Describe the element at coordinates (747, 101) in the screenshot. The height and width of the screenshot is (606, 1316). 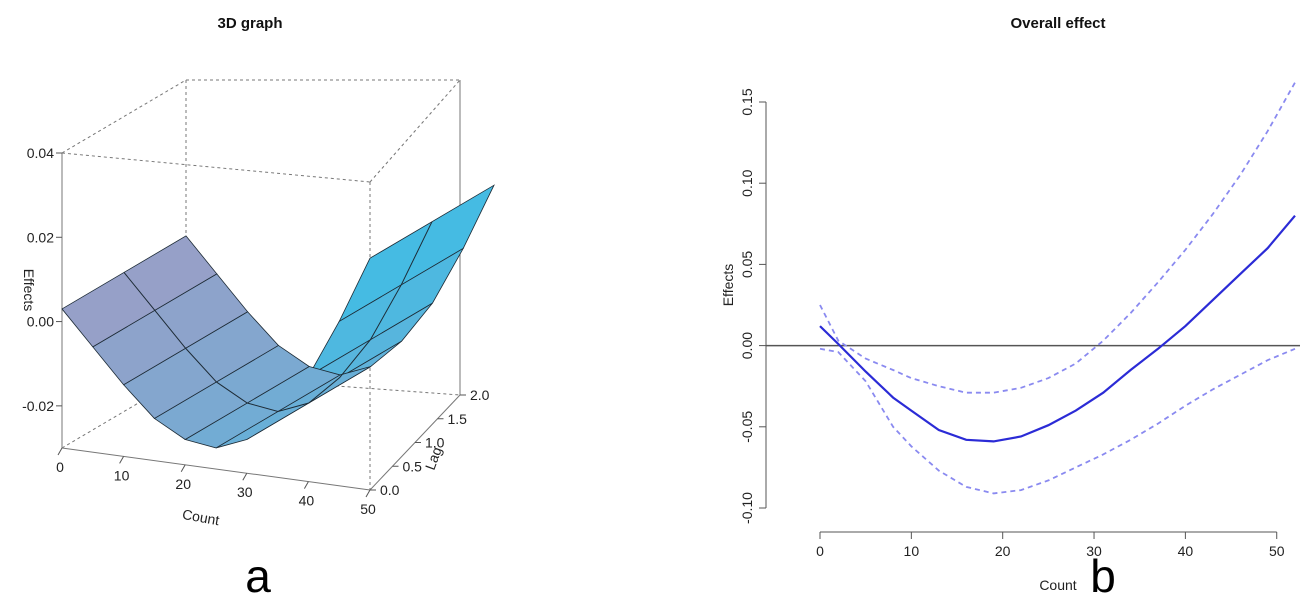
I see `y-tick-label: 0.15` at that location.